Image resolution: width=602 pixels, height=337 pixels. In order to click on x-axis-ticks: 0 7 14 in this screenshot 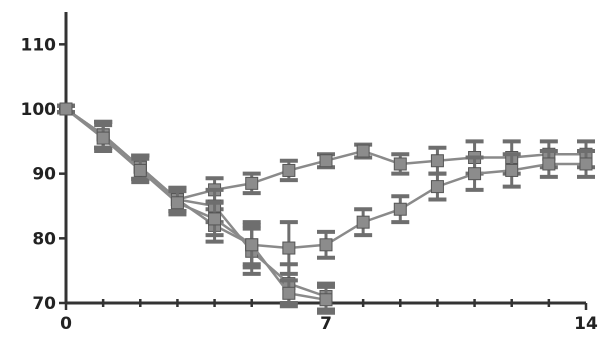, I will do `click(329, 316)`.